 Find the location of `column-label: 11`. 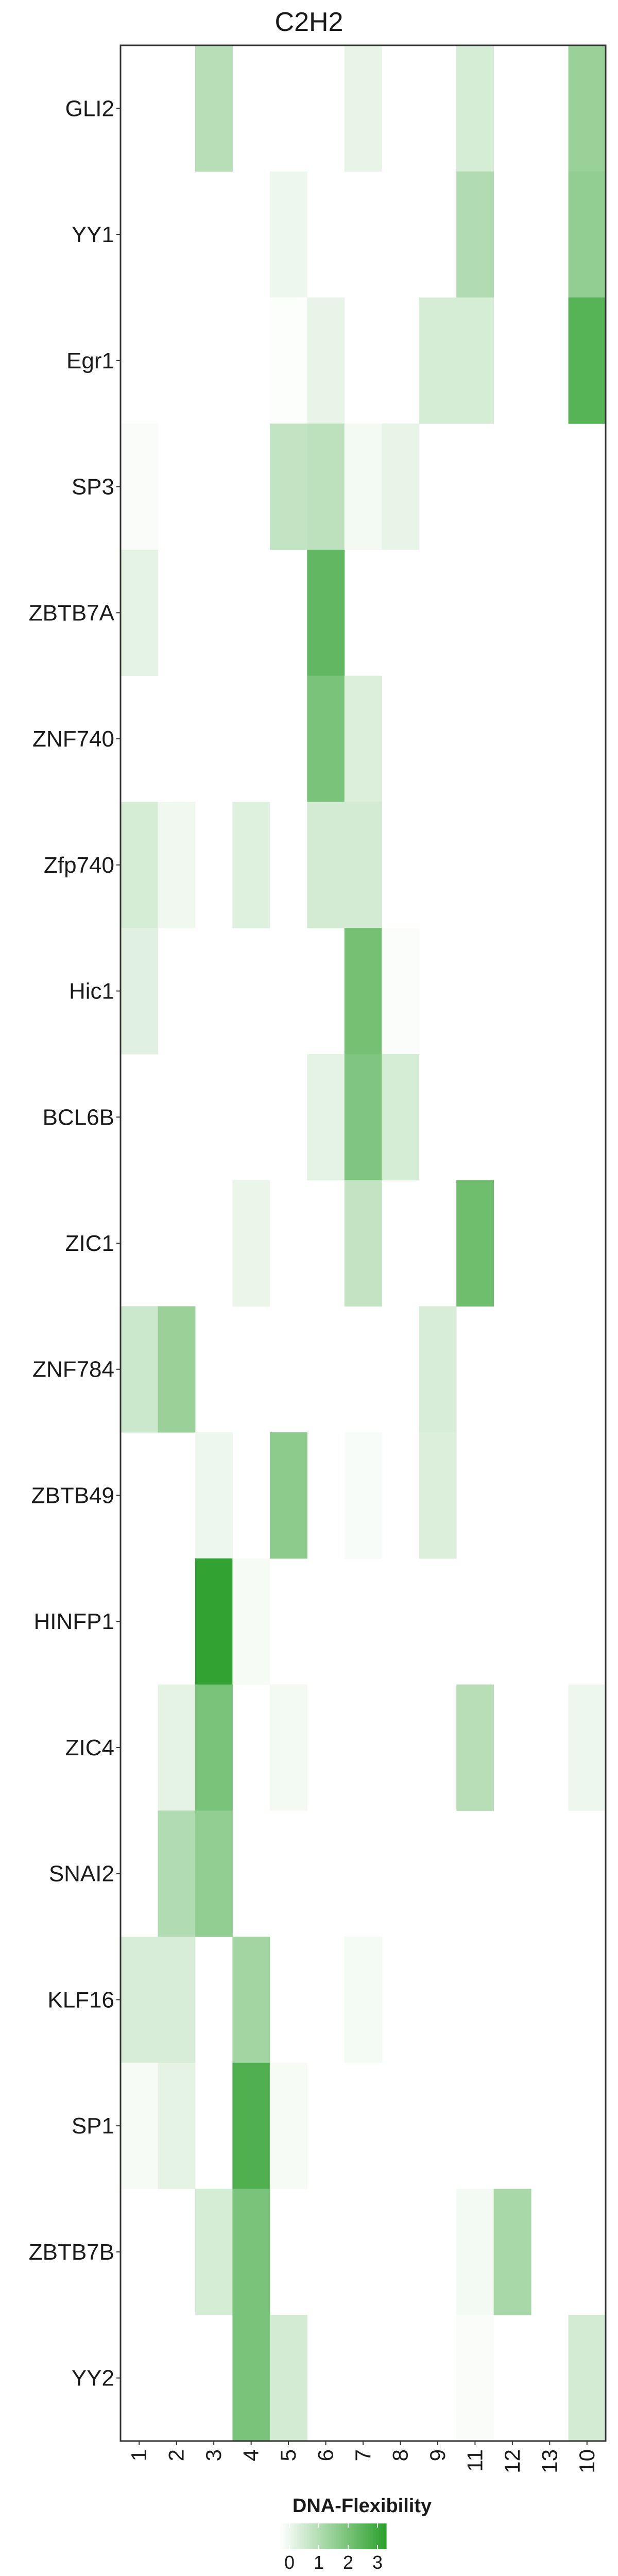

column-label: 11 is located at coordinates (475, 2460).